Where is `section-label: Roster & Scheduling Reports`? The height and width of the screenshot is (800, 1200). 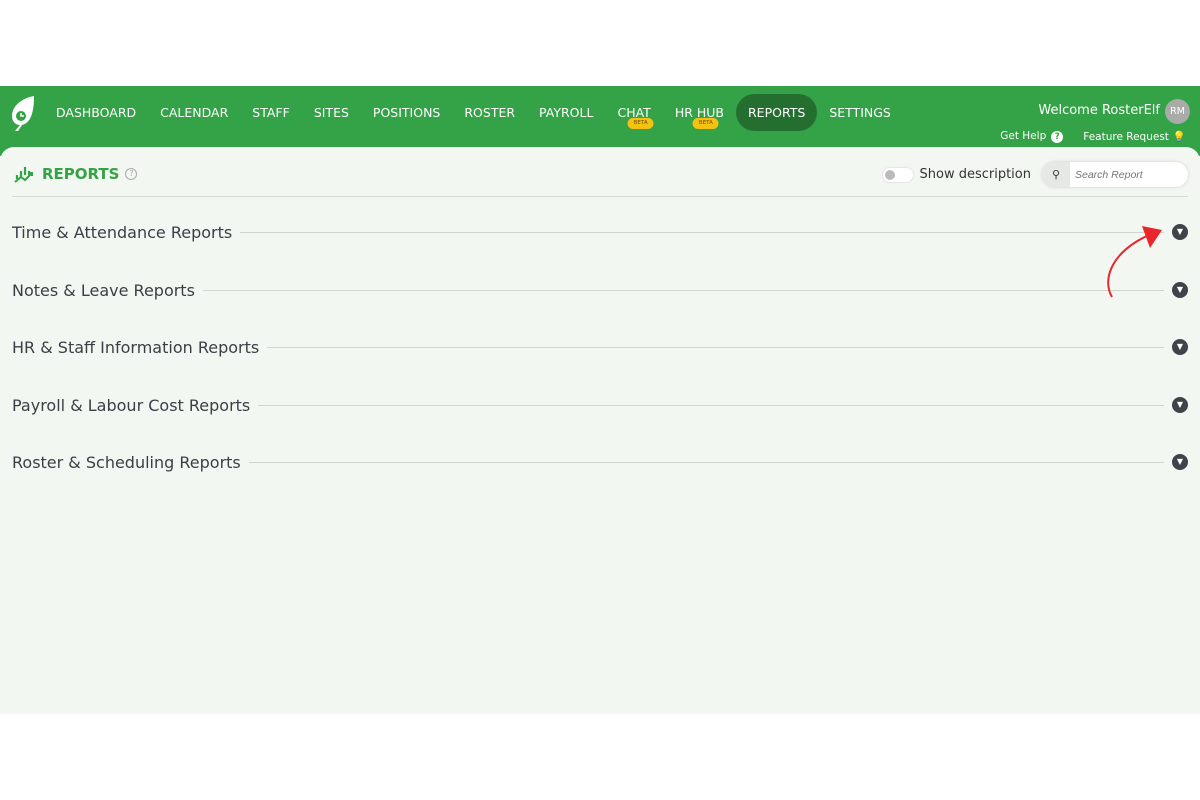
section-label: Roster & Scheduling Reports is located at coordinates (126, 462).